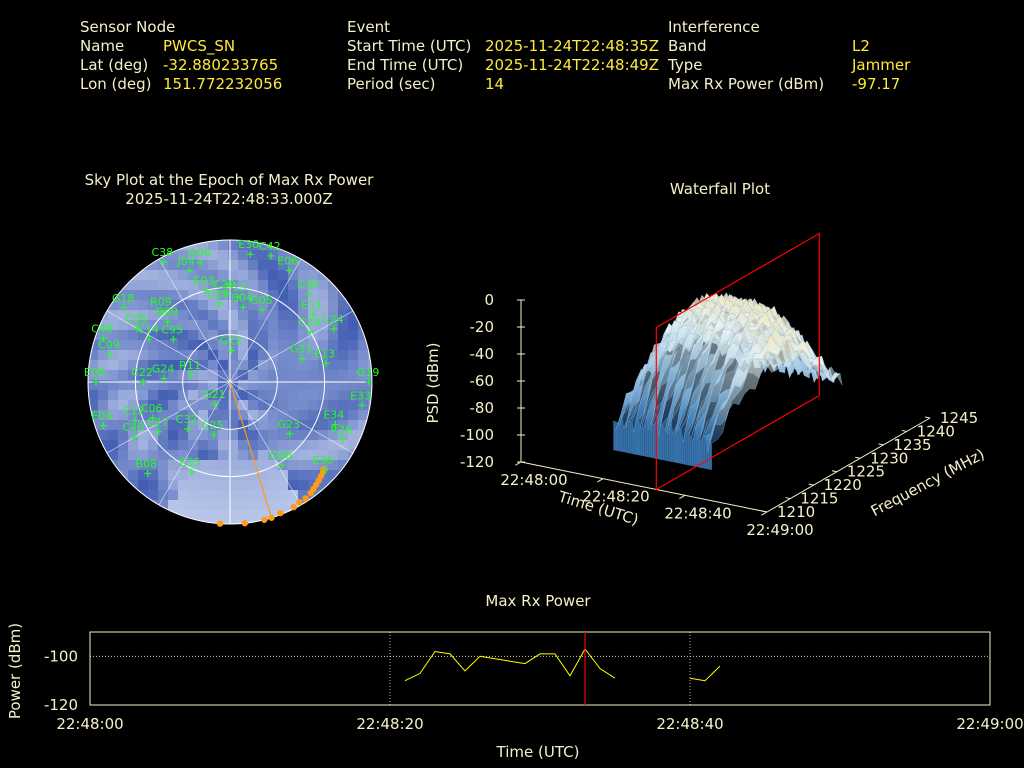 This screenshot has height=768, width=1024. Describe the element at coordinates (311, 304) in the screenshot. I see `satellite-label: E11` at that location.